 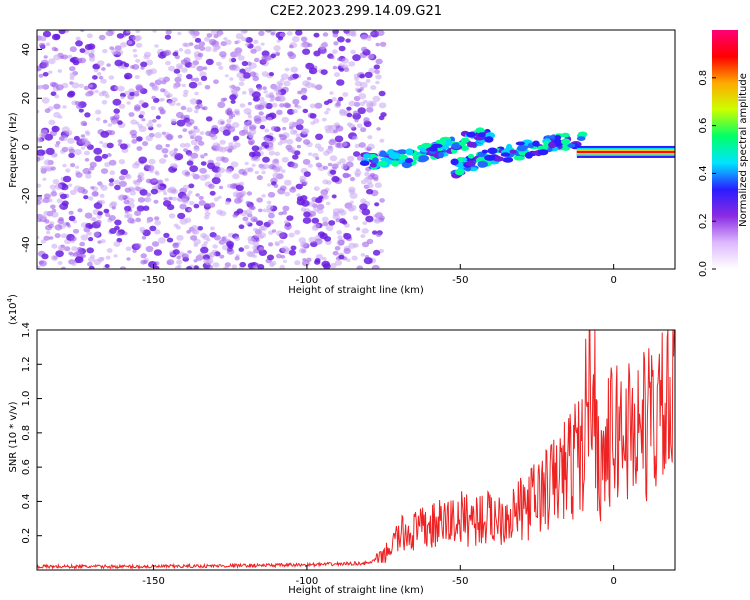 What do you see at coordinates (153, 280) in the screenshot?
I see `x-tick-label: -150` at bounding box center [153, 280].